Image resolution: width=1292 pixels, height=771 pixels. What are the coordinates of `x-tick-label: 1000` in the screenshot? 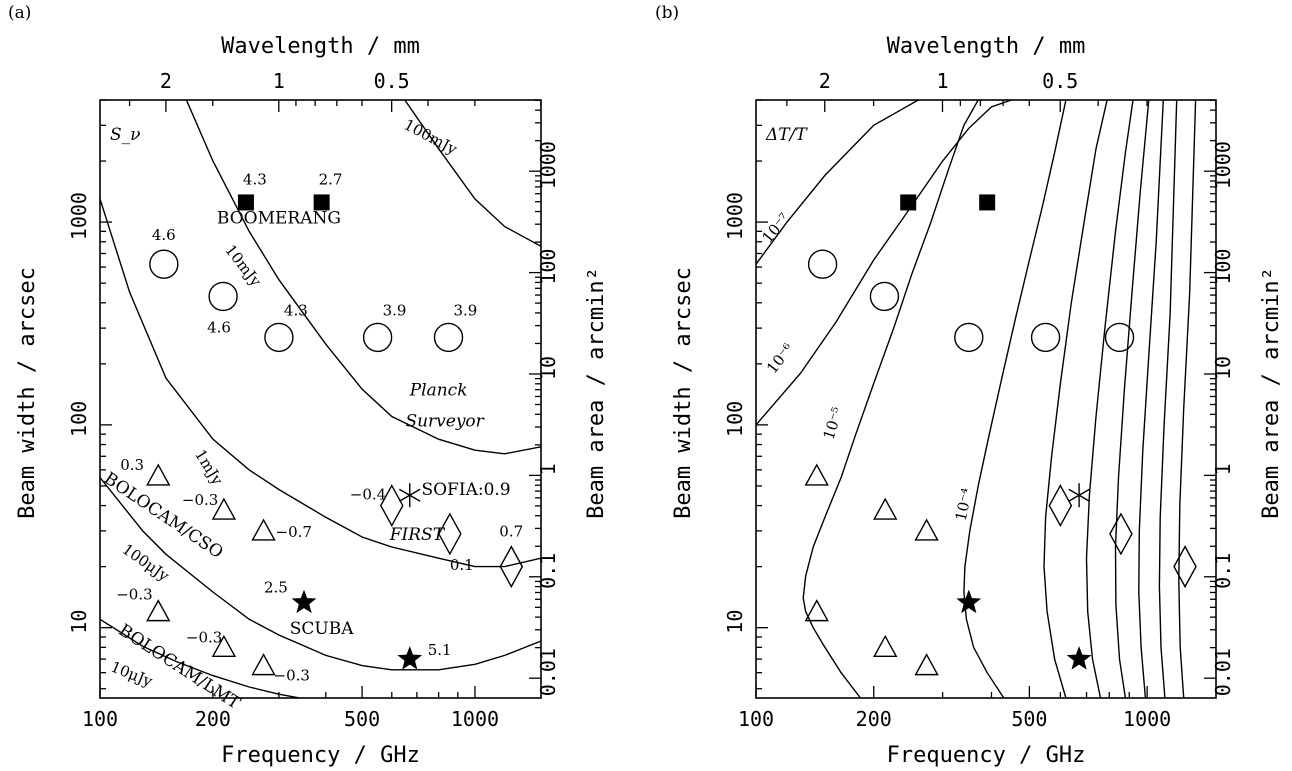 It's located at (475, 719).